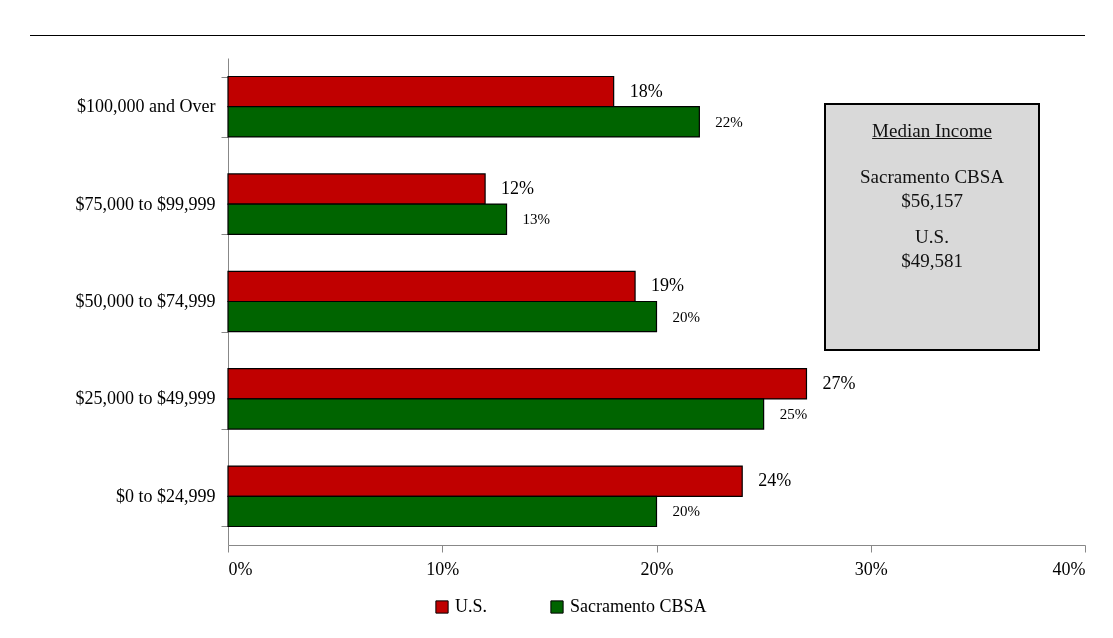 This screenshot has width=1113, height=638. What do you see at coordinates (240, 568) in the screenshot?
I see `x-tick-label: 0%` at bounding box center [240, 568].